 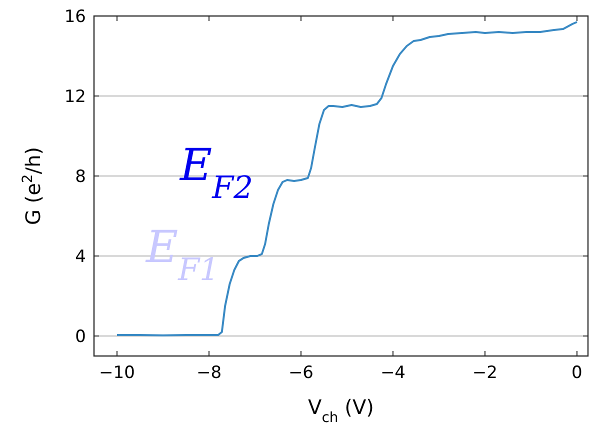 I want to click on x-axis-title: V$_{ch}$ (V), so click(x=341, y=410).